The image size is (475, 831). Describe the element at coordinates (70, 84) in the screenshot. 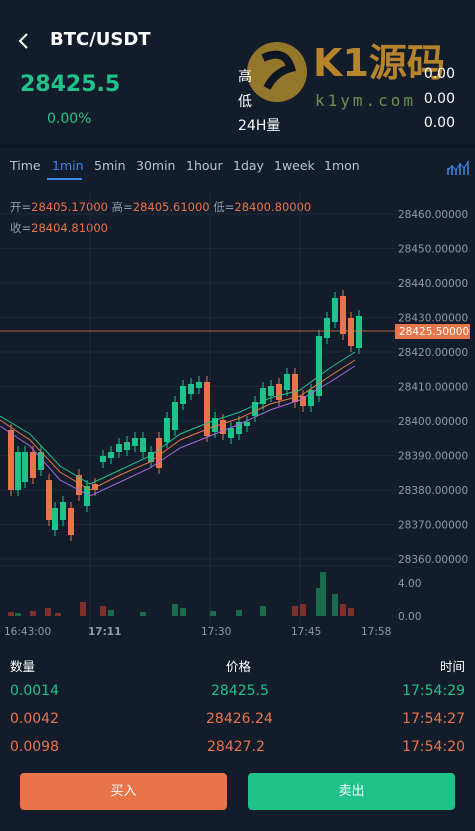

I see `current-price: 28425.5` at that location.